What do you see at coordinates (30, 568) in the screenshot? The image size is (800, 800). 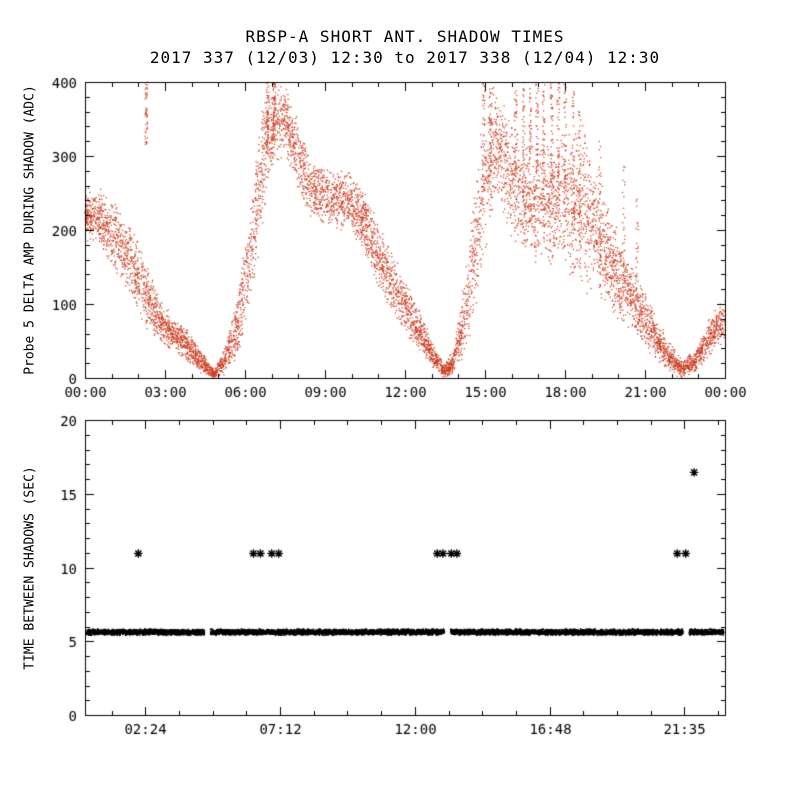 I see `bottom-y-axis-title: TIME BETWEEN SHADOWS (SEC)` at bounding box center [30, 568].